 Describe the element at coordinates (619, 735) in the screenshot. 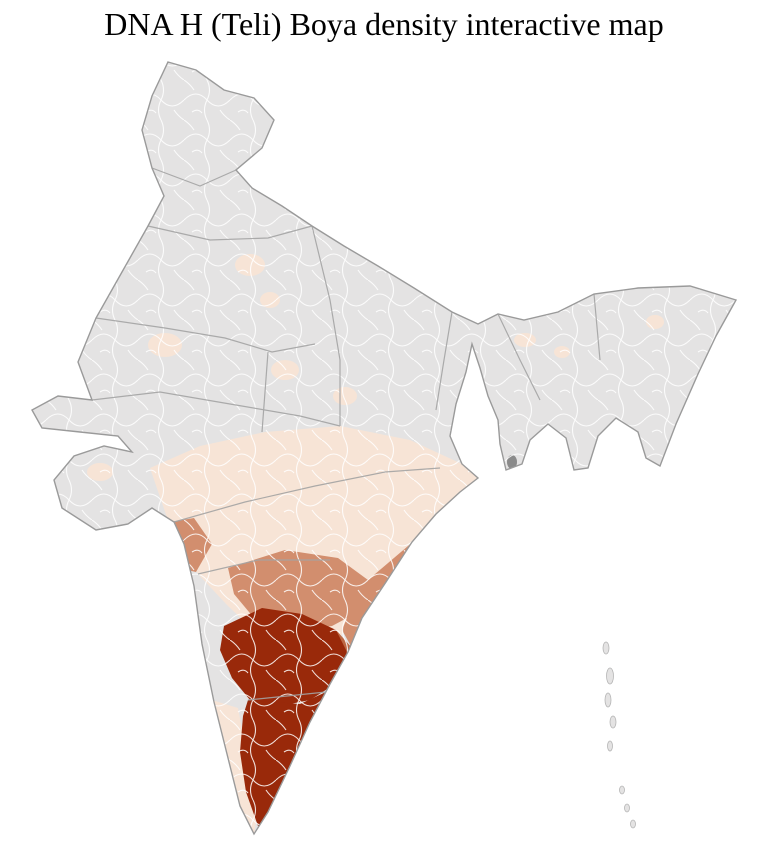

I see `region-andaman-nicobar-islands` at that location.